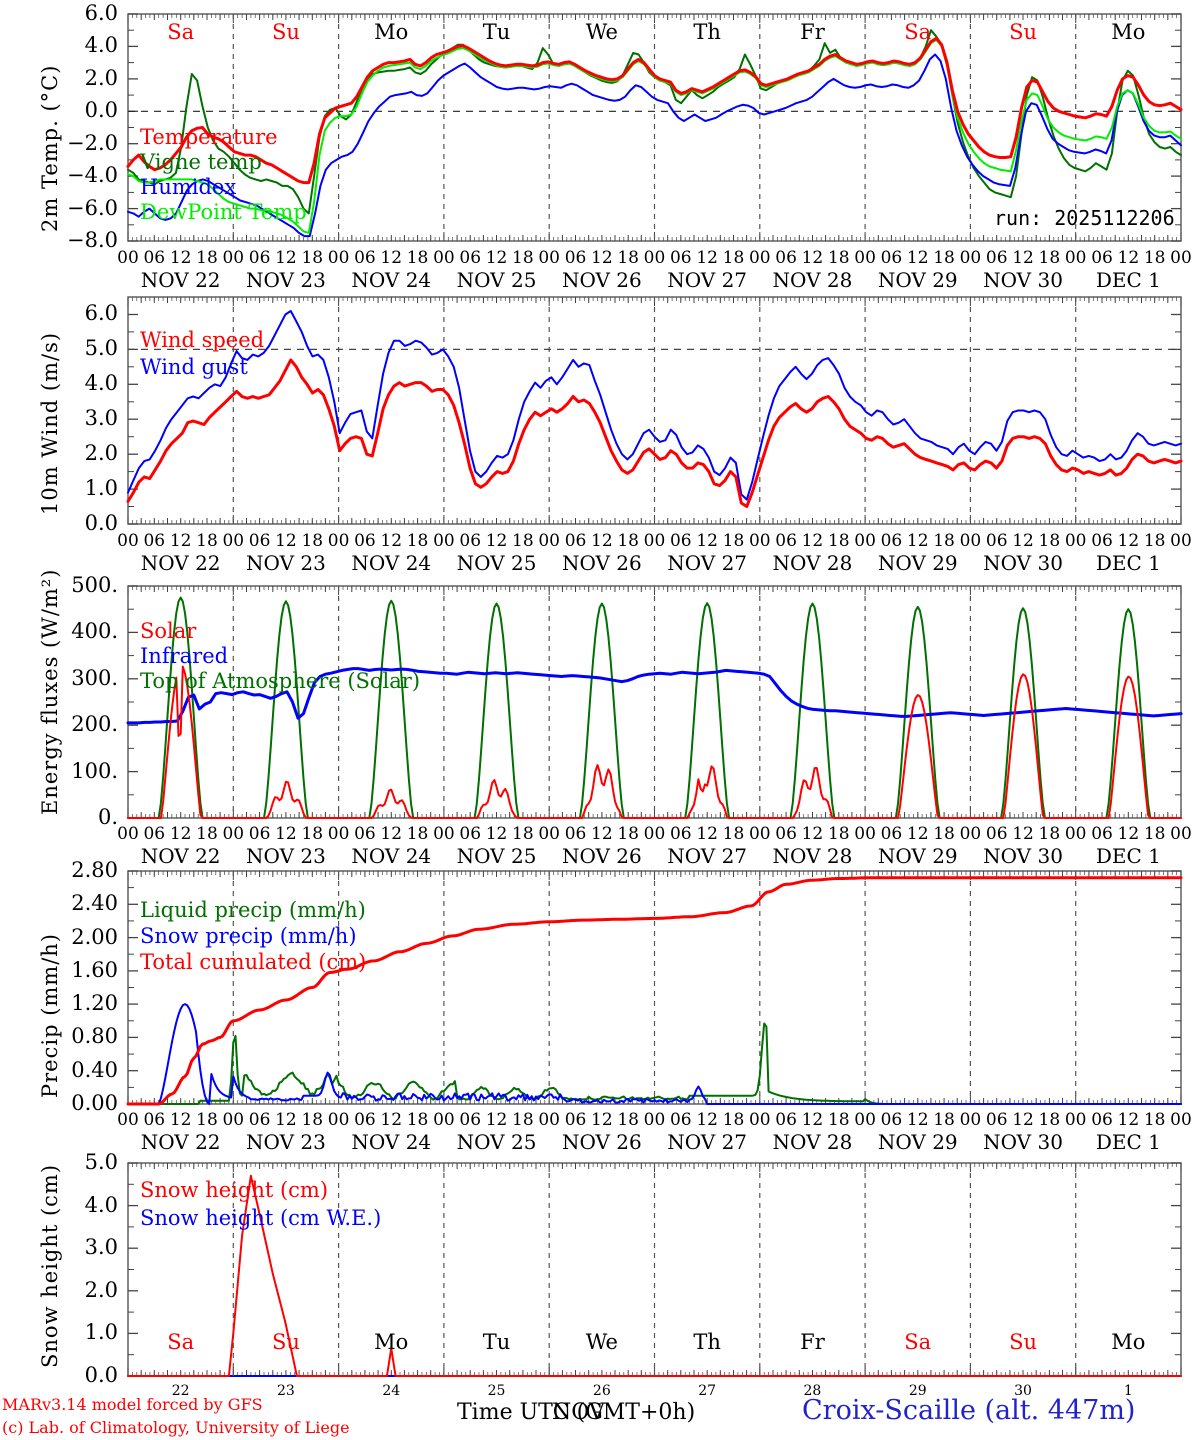  What do you see at coordinates (253, 910) in the screenshot?
I see `legend-precip-1: Liquid precip (mm/h)` at bounding box center [253, 910].